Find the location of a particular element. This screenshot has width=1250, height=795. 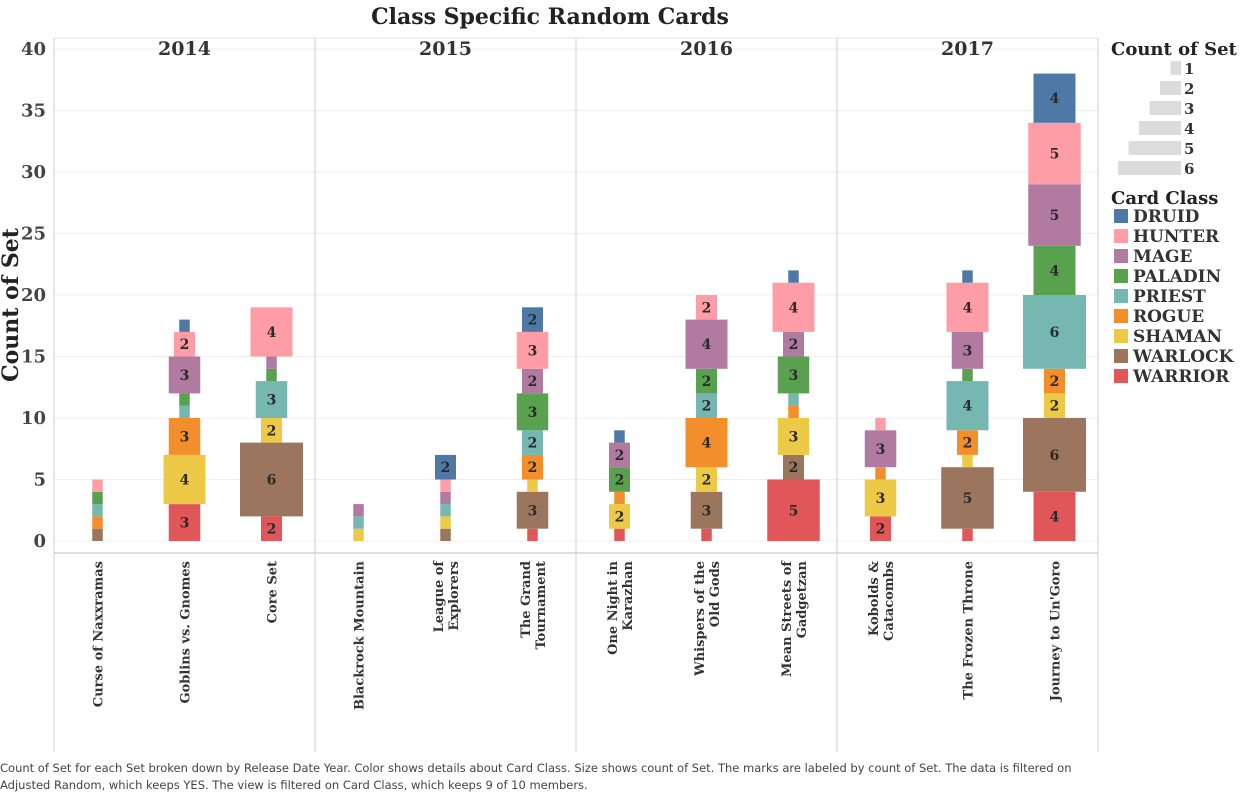

set-bar: 5 2 3 3 2 4 is located at coordinates (793, 405).